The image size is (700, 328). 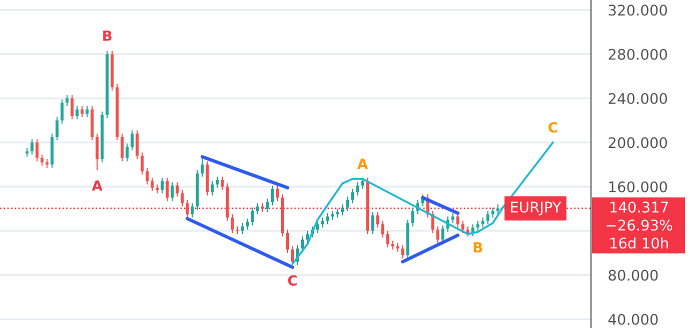 What do you see at coordinates (362, 163) in the screenshot?
I see `data-label: A` at bounding box center [362, 163].